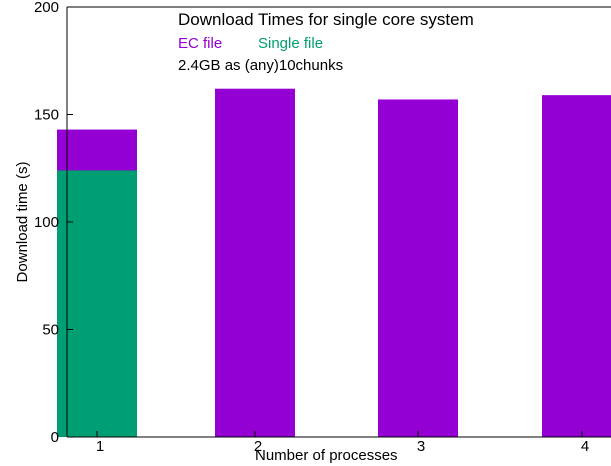 The height and width of the screenshot is (466, 611). I want to click on y-tick-label: 200, so click(46, 8).